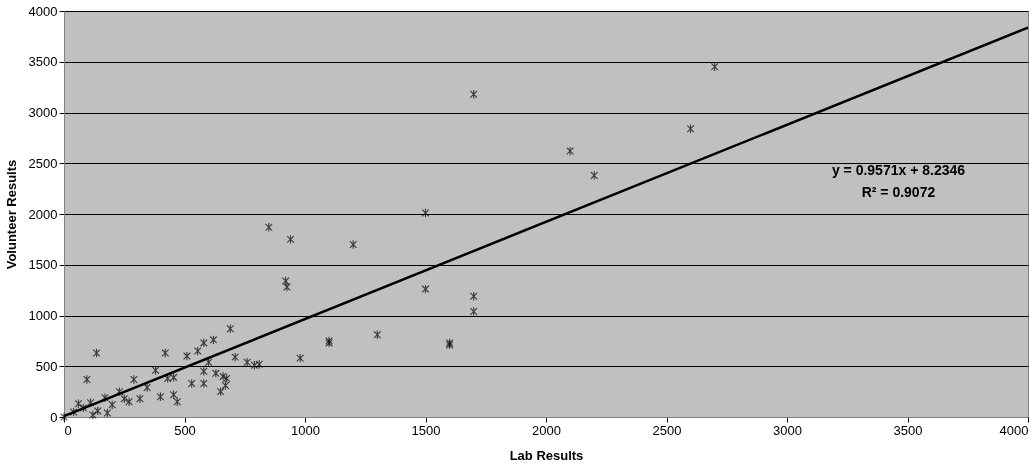  What do you see at coordinates (898, 170) in the screenshot?
I see `annotation: y = 0.9571x + 8.2346` at bounding box center [898, 170].